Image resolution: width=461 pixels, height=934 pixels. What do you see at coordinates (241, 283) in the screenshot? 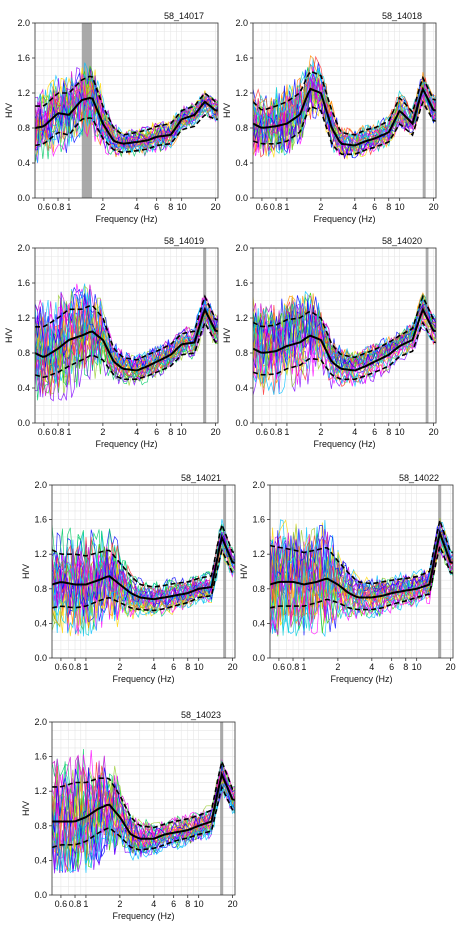
I see `y-tick-label: 1.6` at bounding box center [241, 283].